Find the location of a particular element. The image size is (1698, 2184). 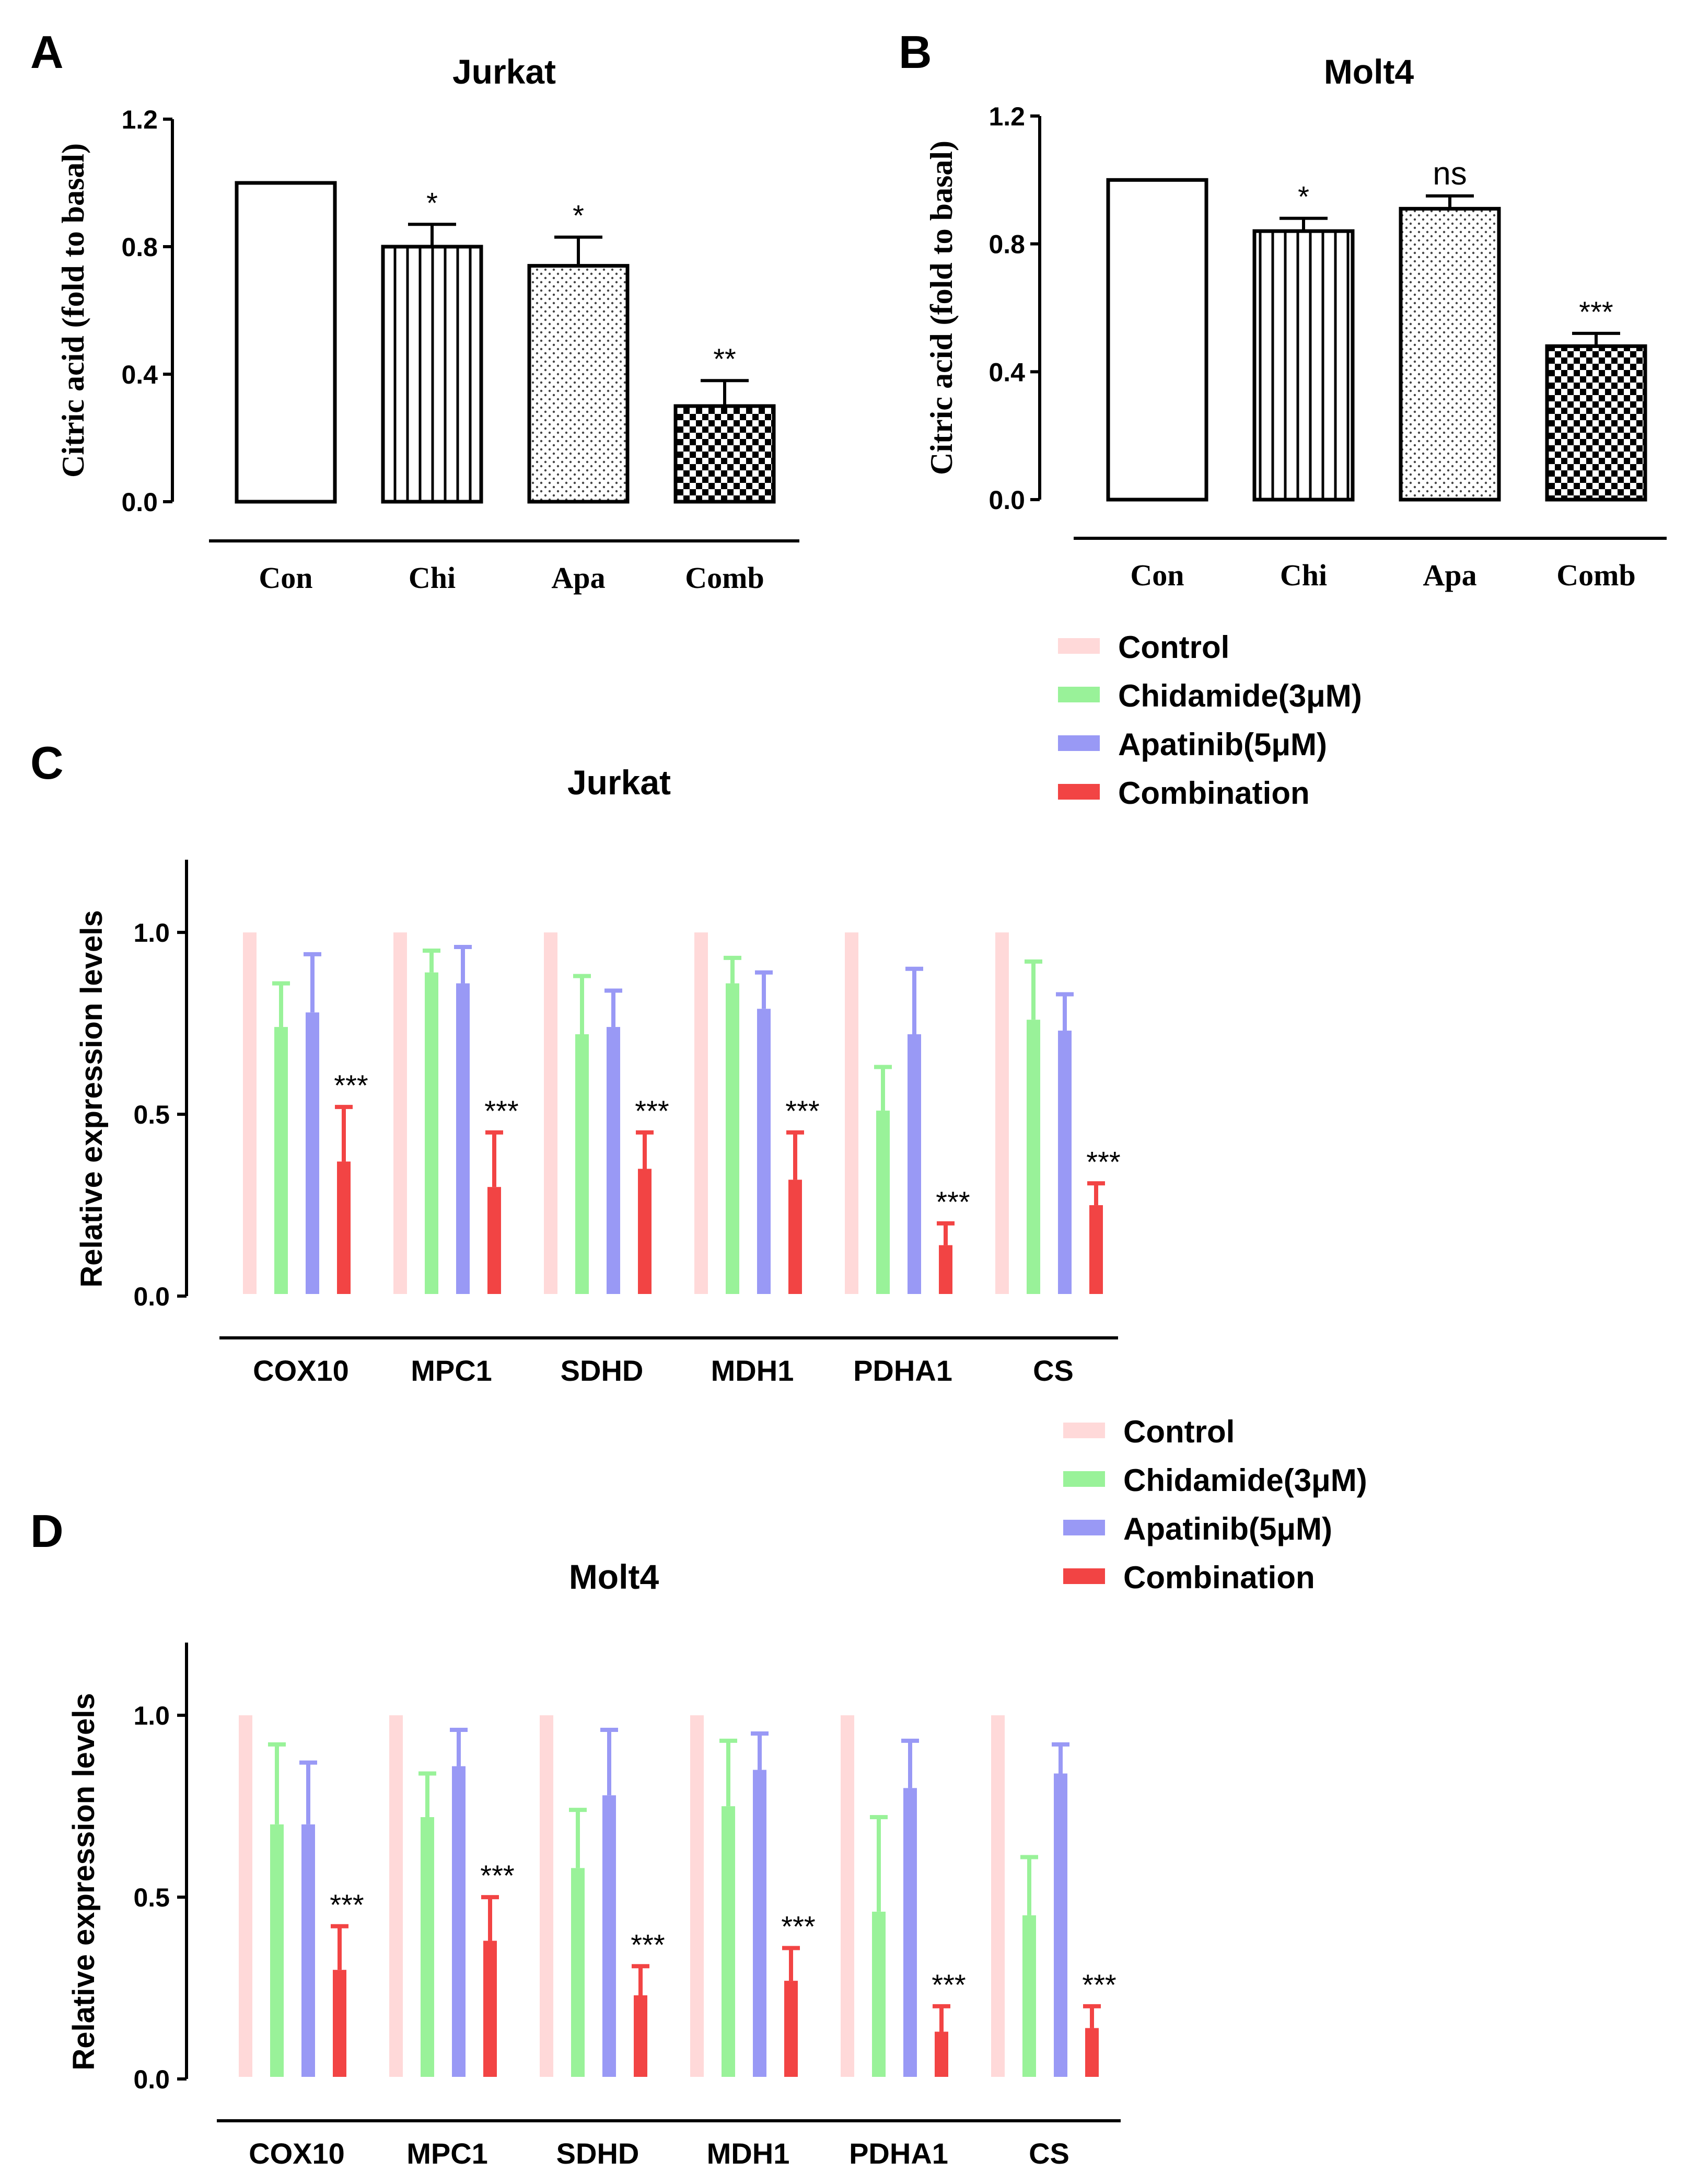

bar-mpc1-s1 is located at coordinates (427, 1947).